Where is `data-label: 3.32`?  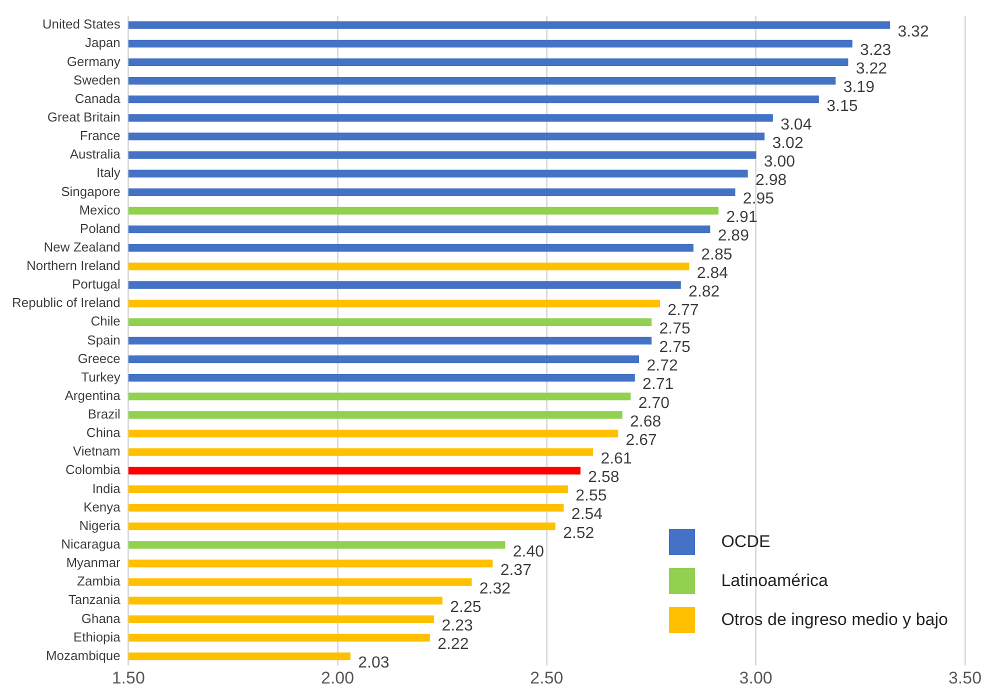
data-label: 3.32 is located at coordinates (913, 31).